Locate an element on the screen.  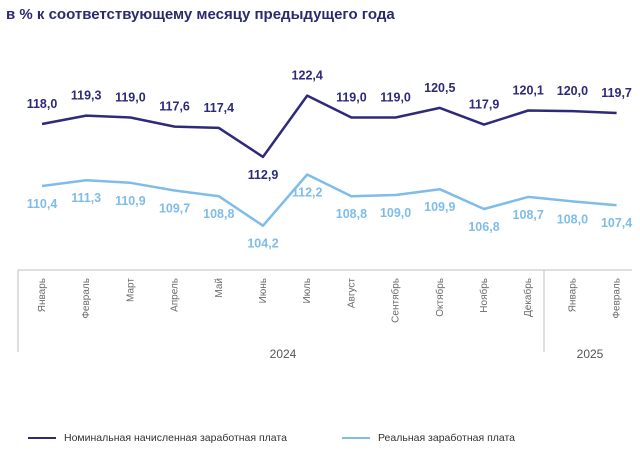
data-label-1-10: 106,8 is located at coordinates (483, 227).